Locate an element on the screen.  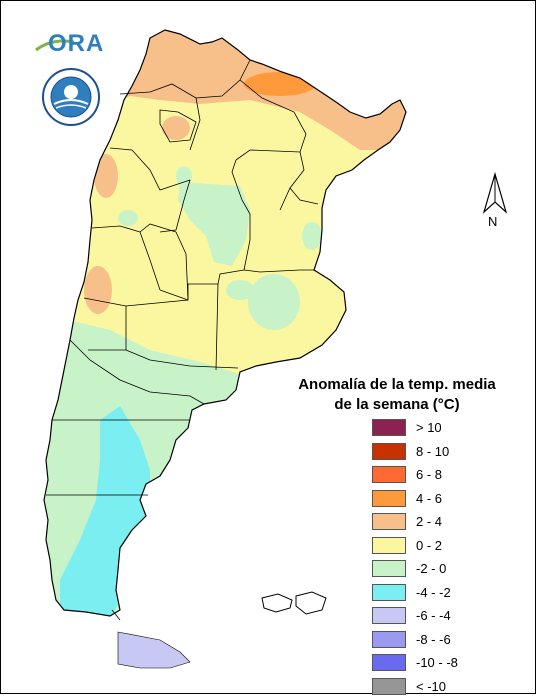
ora-logo-text: ORA is located at coordinates (76, 44).